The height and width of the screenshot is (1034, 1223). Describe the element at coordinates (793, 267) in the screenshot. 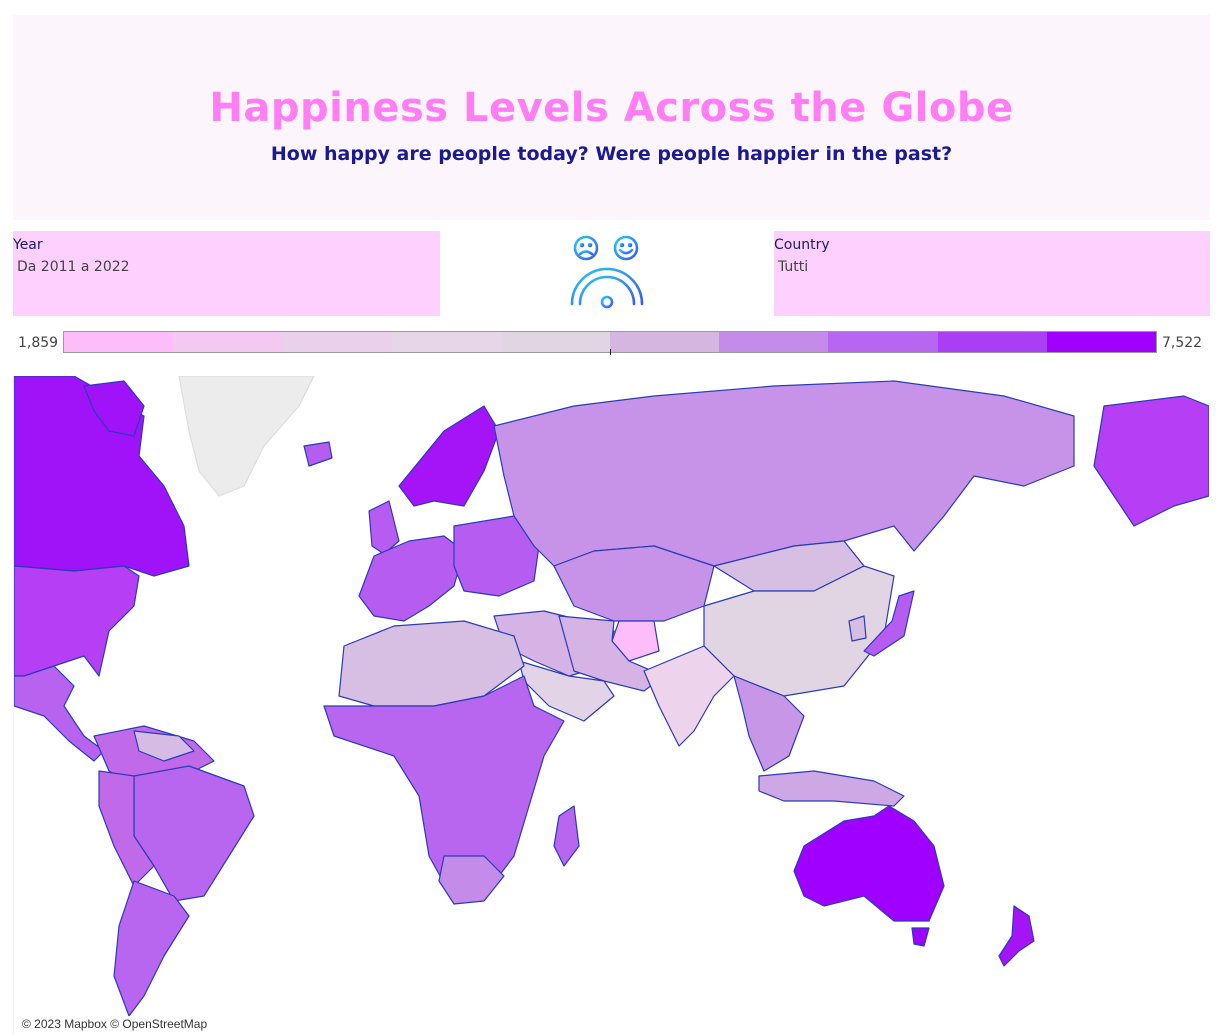

I see `country-filter-value: Tutti` at that location.